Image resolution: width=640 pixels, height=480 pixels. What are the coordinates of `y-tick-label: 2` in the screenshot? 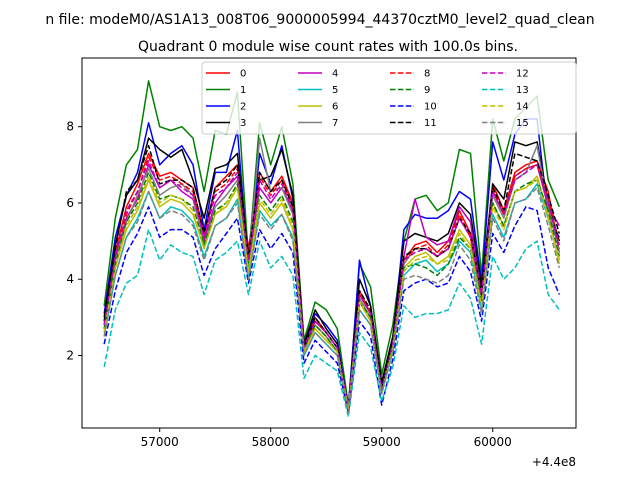 It's located at (70, 356).